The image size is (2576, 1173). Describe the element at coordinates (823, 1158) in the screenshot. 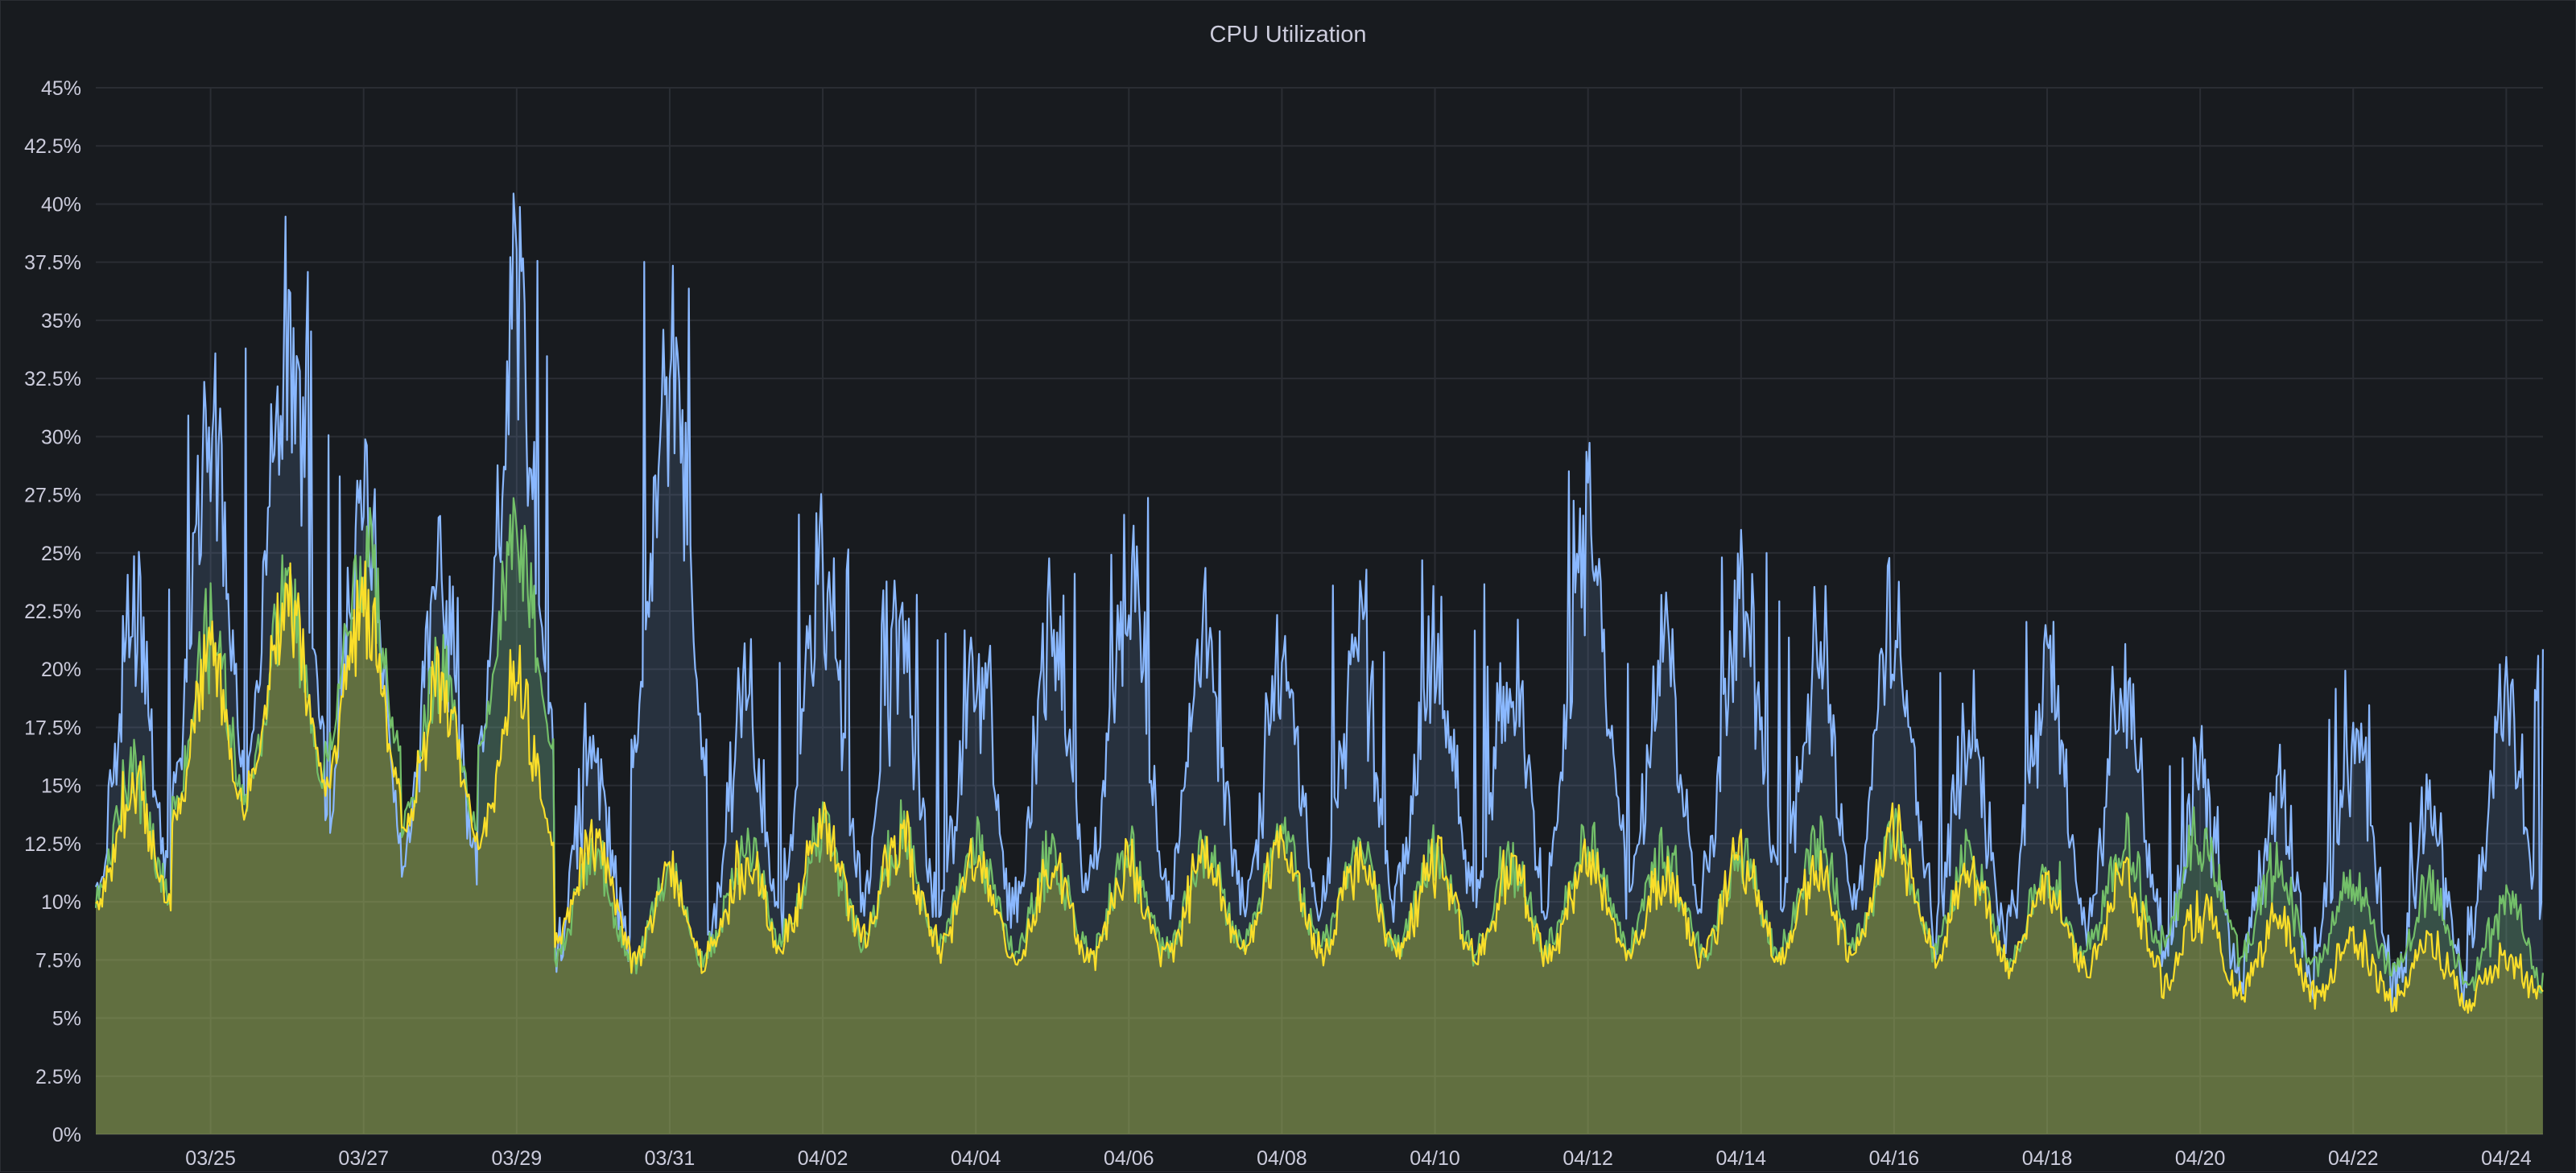

I see `x-tick-label: 04/02` at that location.